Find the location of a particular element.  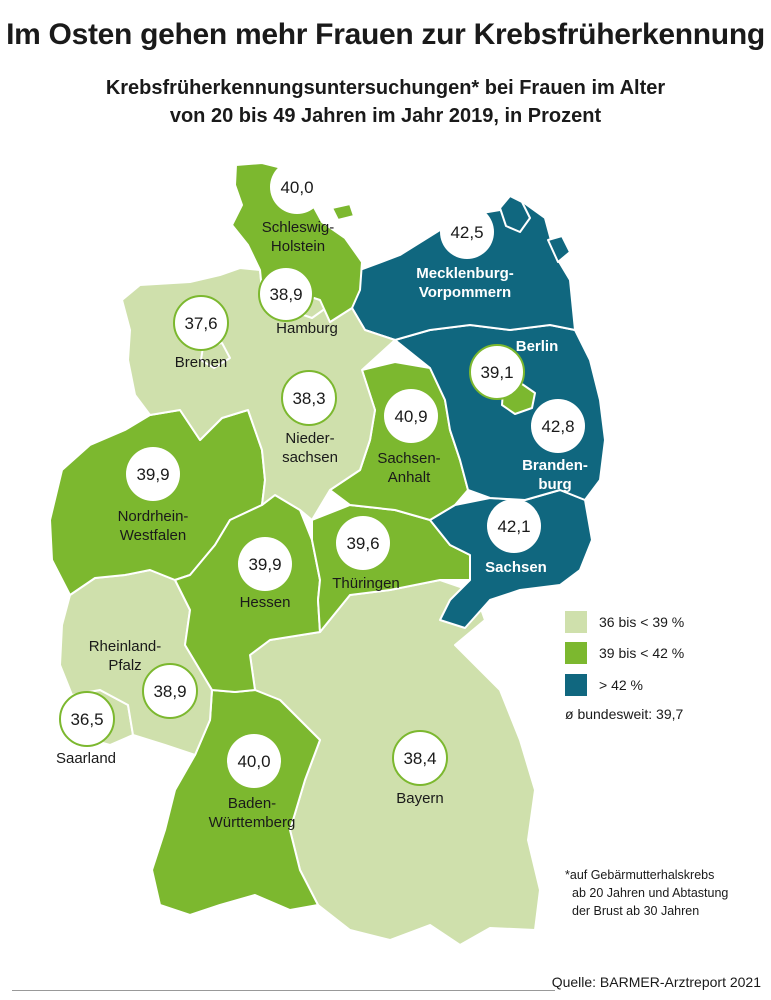

state-label-bremen: Bremen is located at coordinates (201, 362).